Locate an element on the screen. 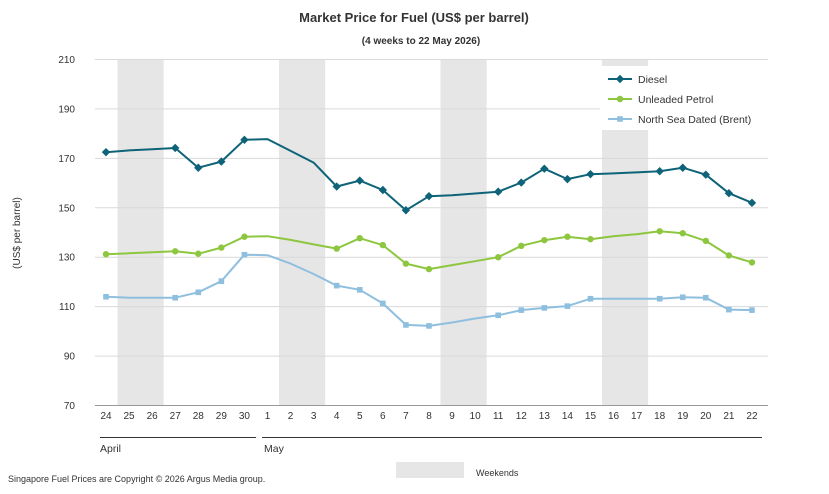  x-tick-3: 3 is located at coordinates (314, 416).